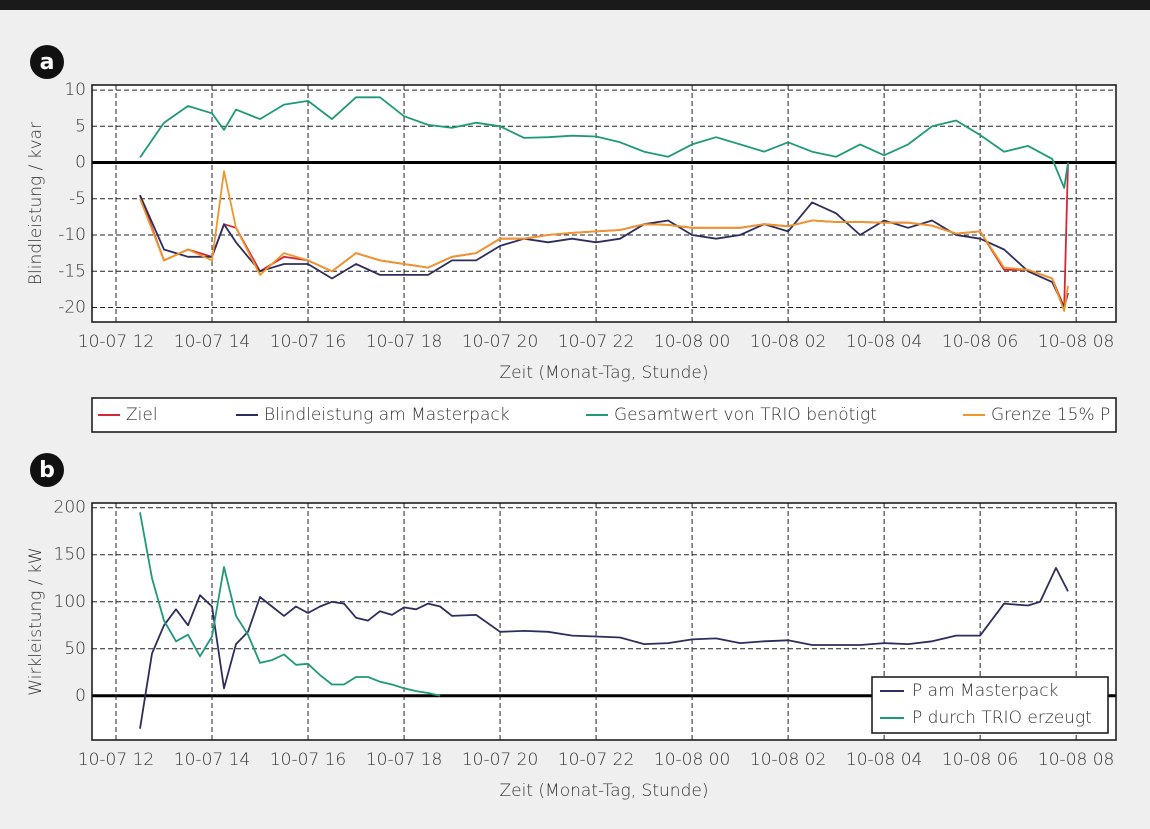 Image resolution: width=1150 pixels, height=829 pixels. What do you see at coordinates (985, 691) in the screenshot?
I see `legend-label: P am Masterpack` at bounding box center [985, 691].